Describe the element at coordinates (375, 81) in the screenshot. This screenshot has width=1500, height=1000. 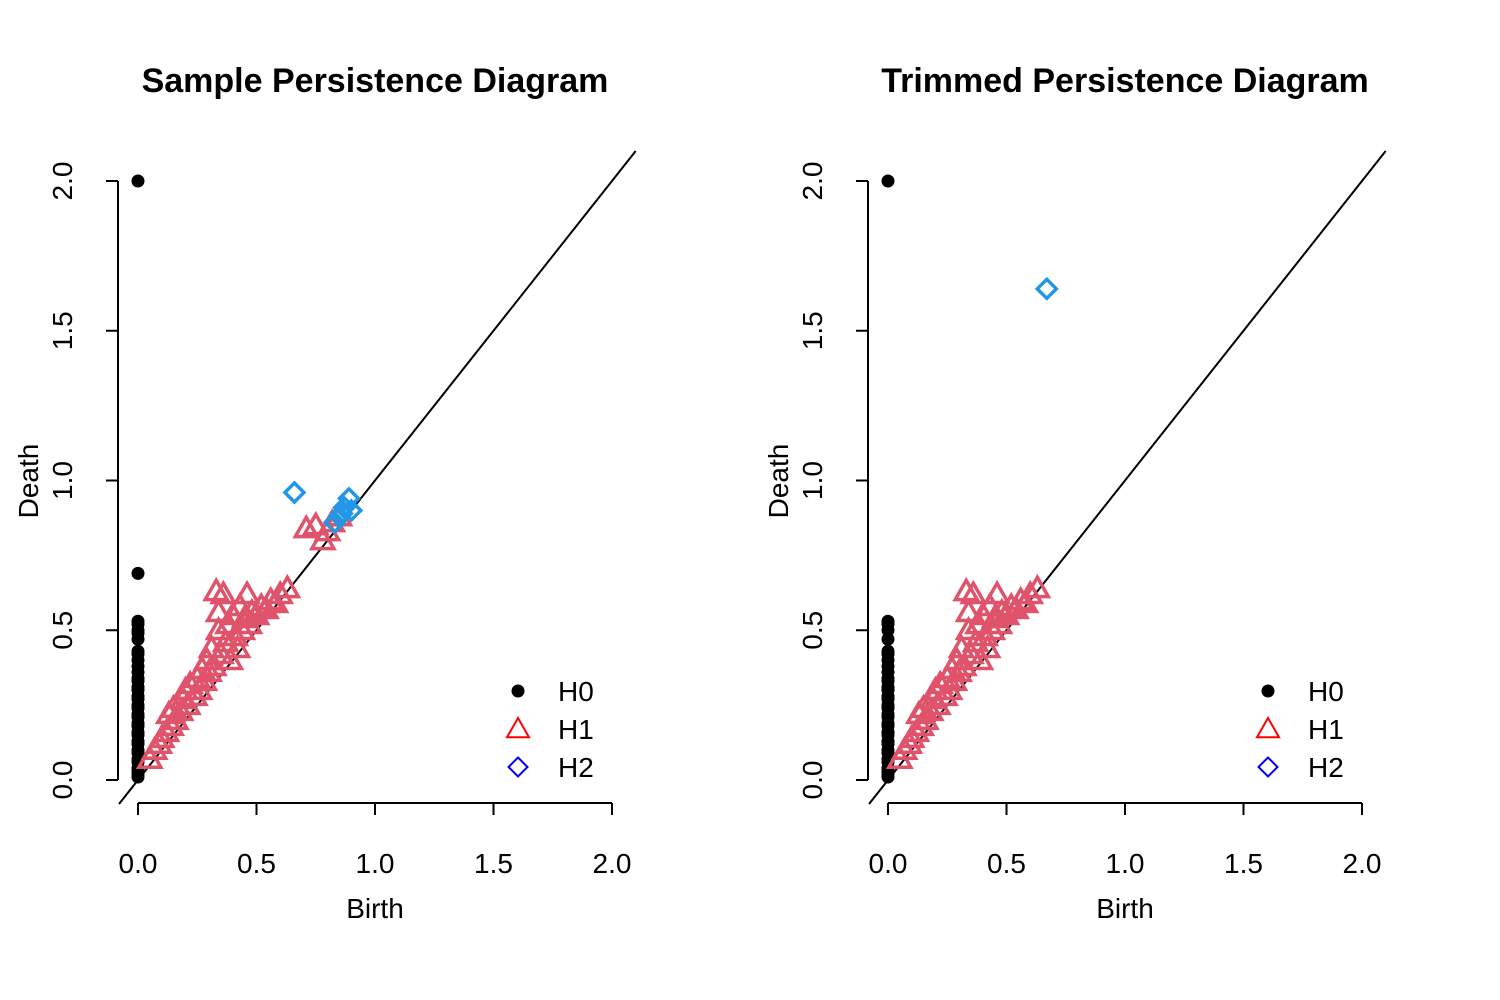
I see `chart-title: Sample Persistence Diagram` at that location.